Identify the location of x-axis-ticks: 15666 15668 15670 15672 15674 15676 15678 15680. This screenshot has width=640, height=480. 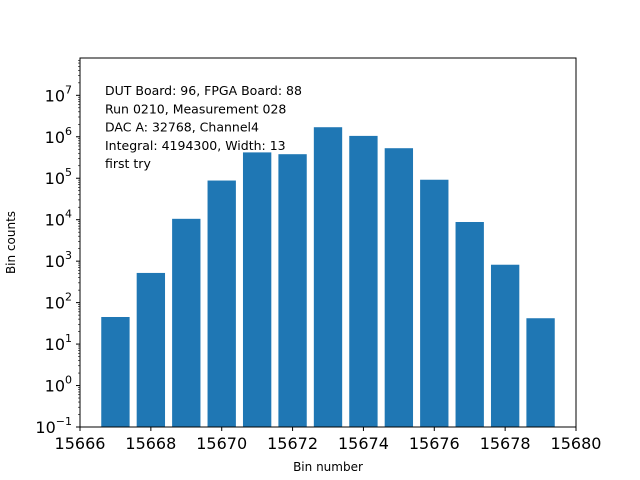
(328, 440).